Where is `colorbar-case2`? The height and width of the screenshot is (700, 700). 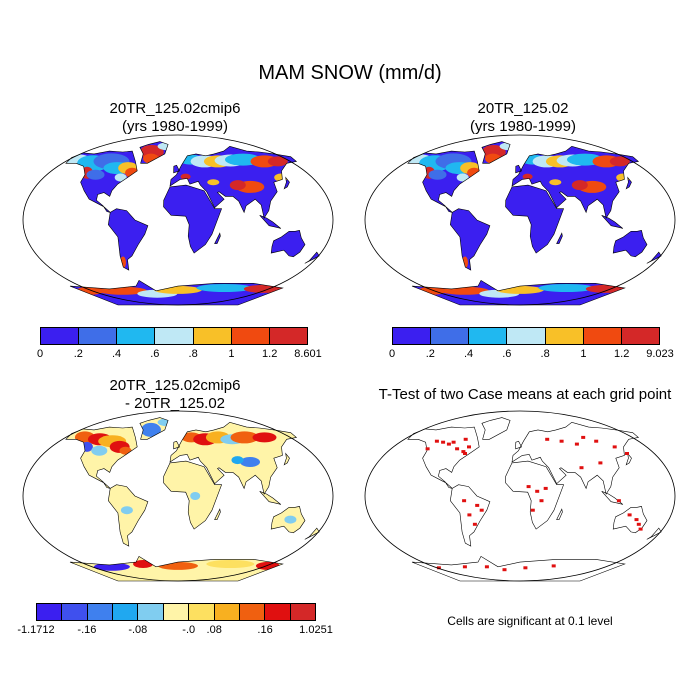 colorbar-case2 is located at coordinates (526, 336).